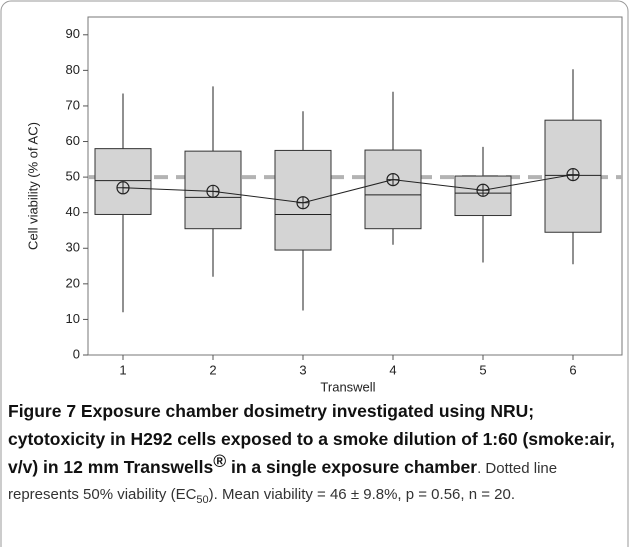 Image resolution: width=630 pixels, height=547 pixels. I want to click on mean-line, so click(348, 189).